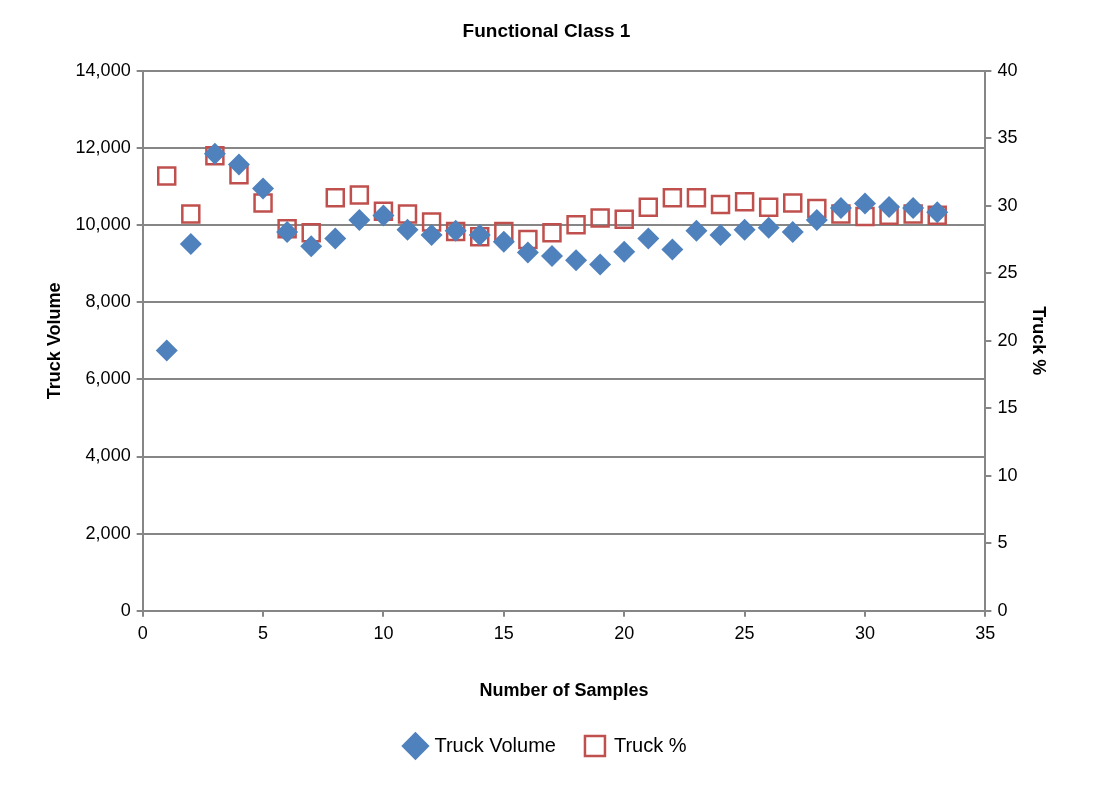  Describe the element at coordinates (1007, 407) in the screenshot. I see `y2-tick-label: 15` at that location.